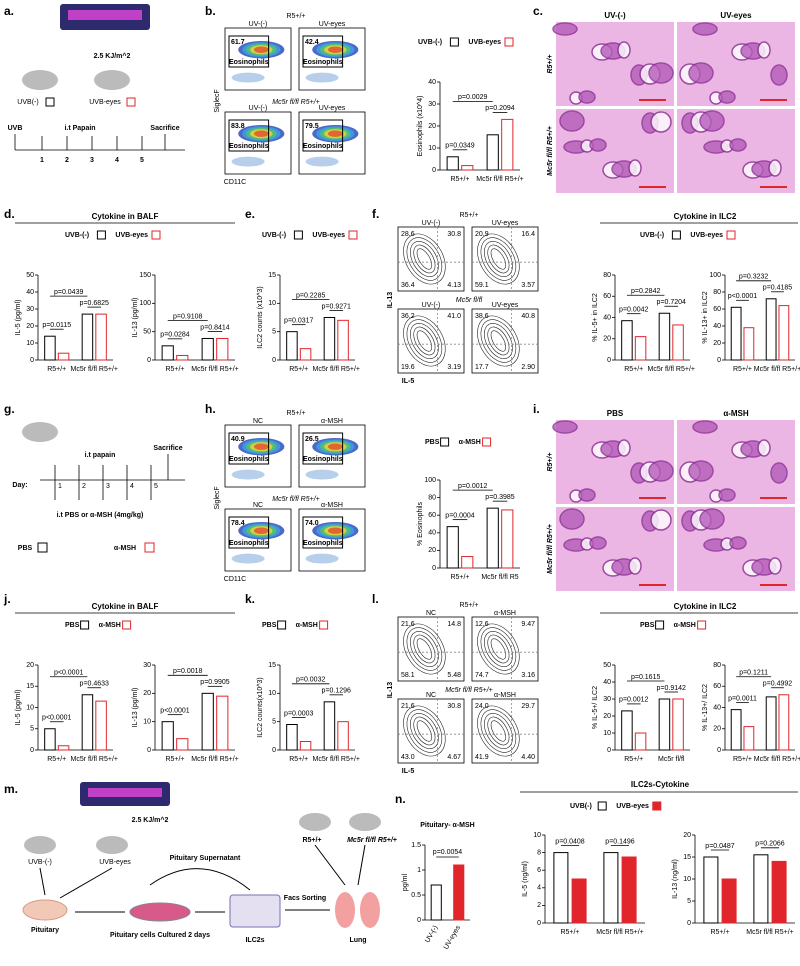 Image resolution: width=800 pixels, height=966 pixels. Describe the element at coordinates (538, 11) in the screenshot. I see `panel-label: c.` at that location.